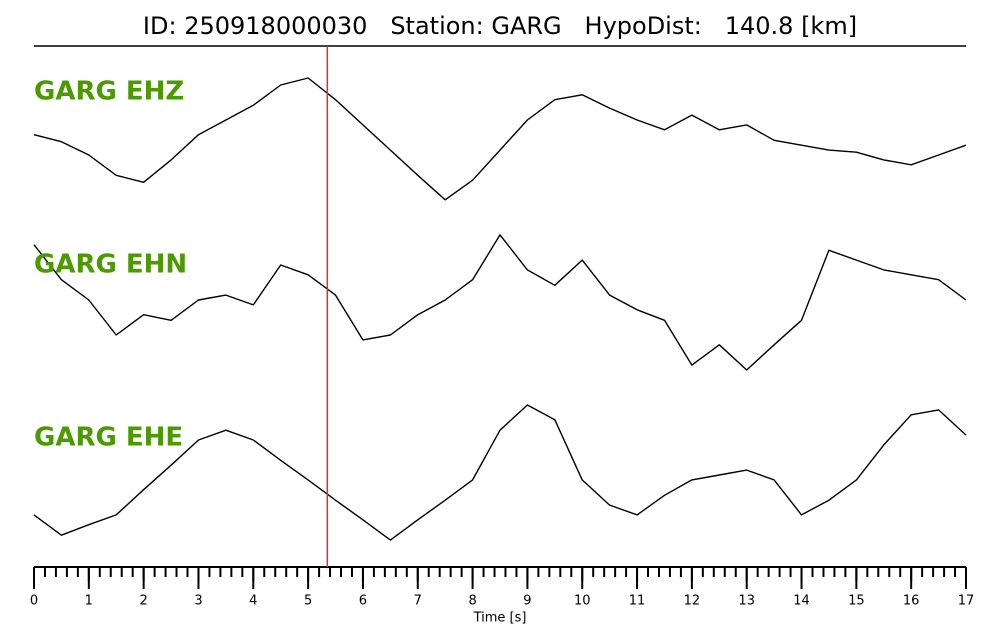  What do you see at coordinates (911, 601) in the screenshot?
I see `x-tick-label: 16` at bounding box center [911, 601].